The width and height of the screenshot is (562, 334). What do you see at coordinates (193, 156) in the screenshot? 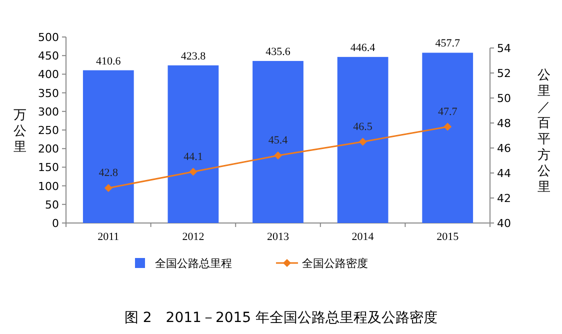
I see `data-label: 44.1` at bounding box center [193, 156].